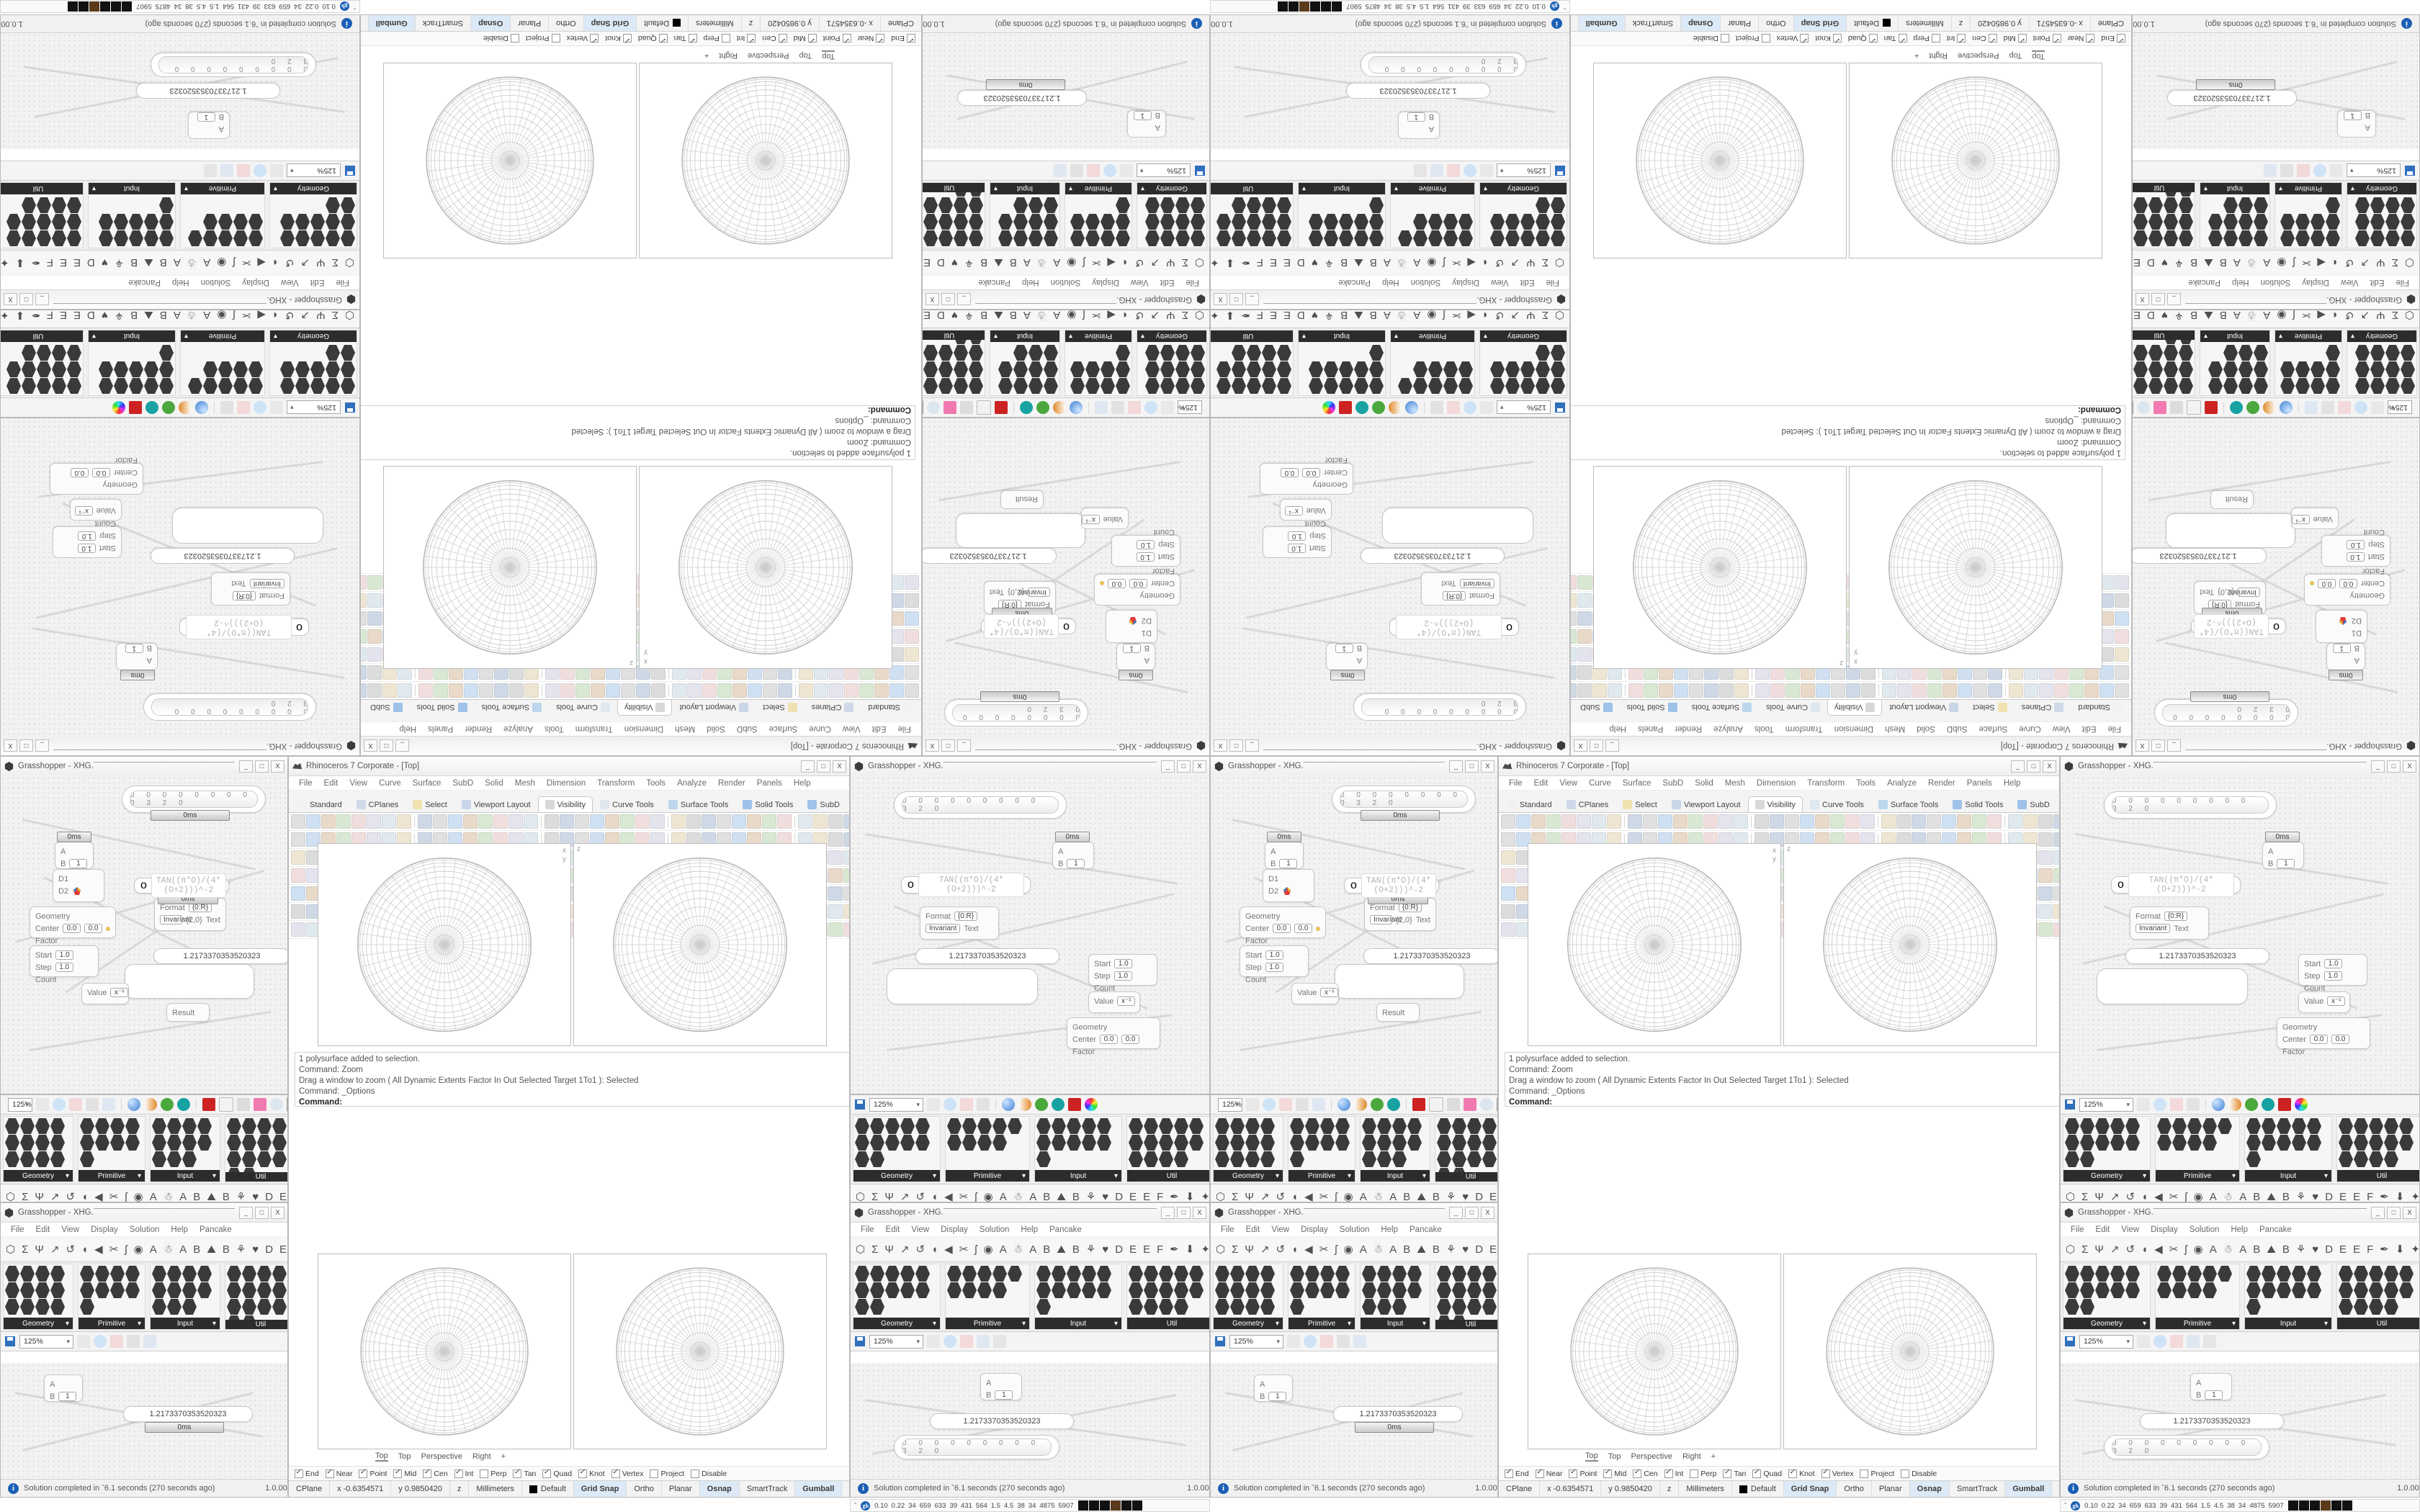 This screenshot has height=1512, width=2420. I want to click on viewport-tabs: Top Top Perspective Right +, so click(440, 1456).